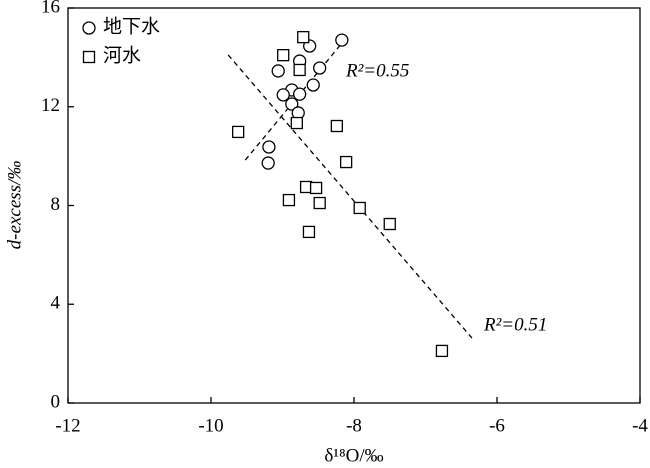 The width and height of the screenshot is (650, 468). What do you see at coordinates (56, 401) in the screenshot?
I see `y-tick-label: 0` at bounding box center [56, 401].